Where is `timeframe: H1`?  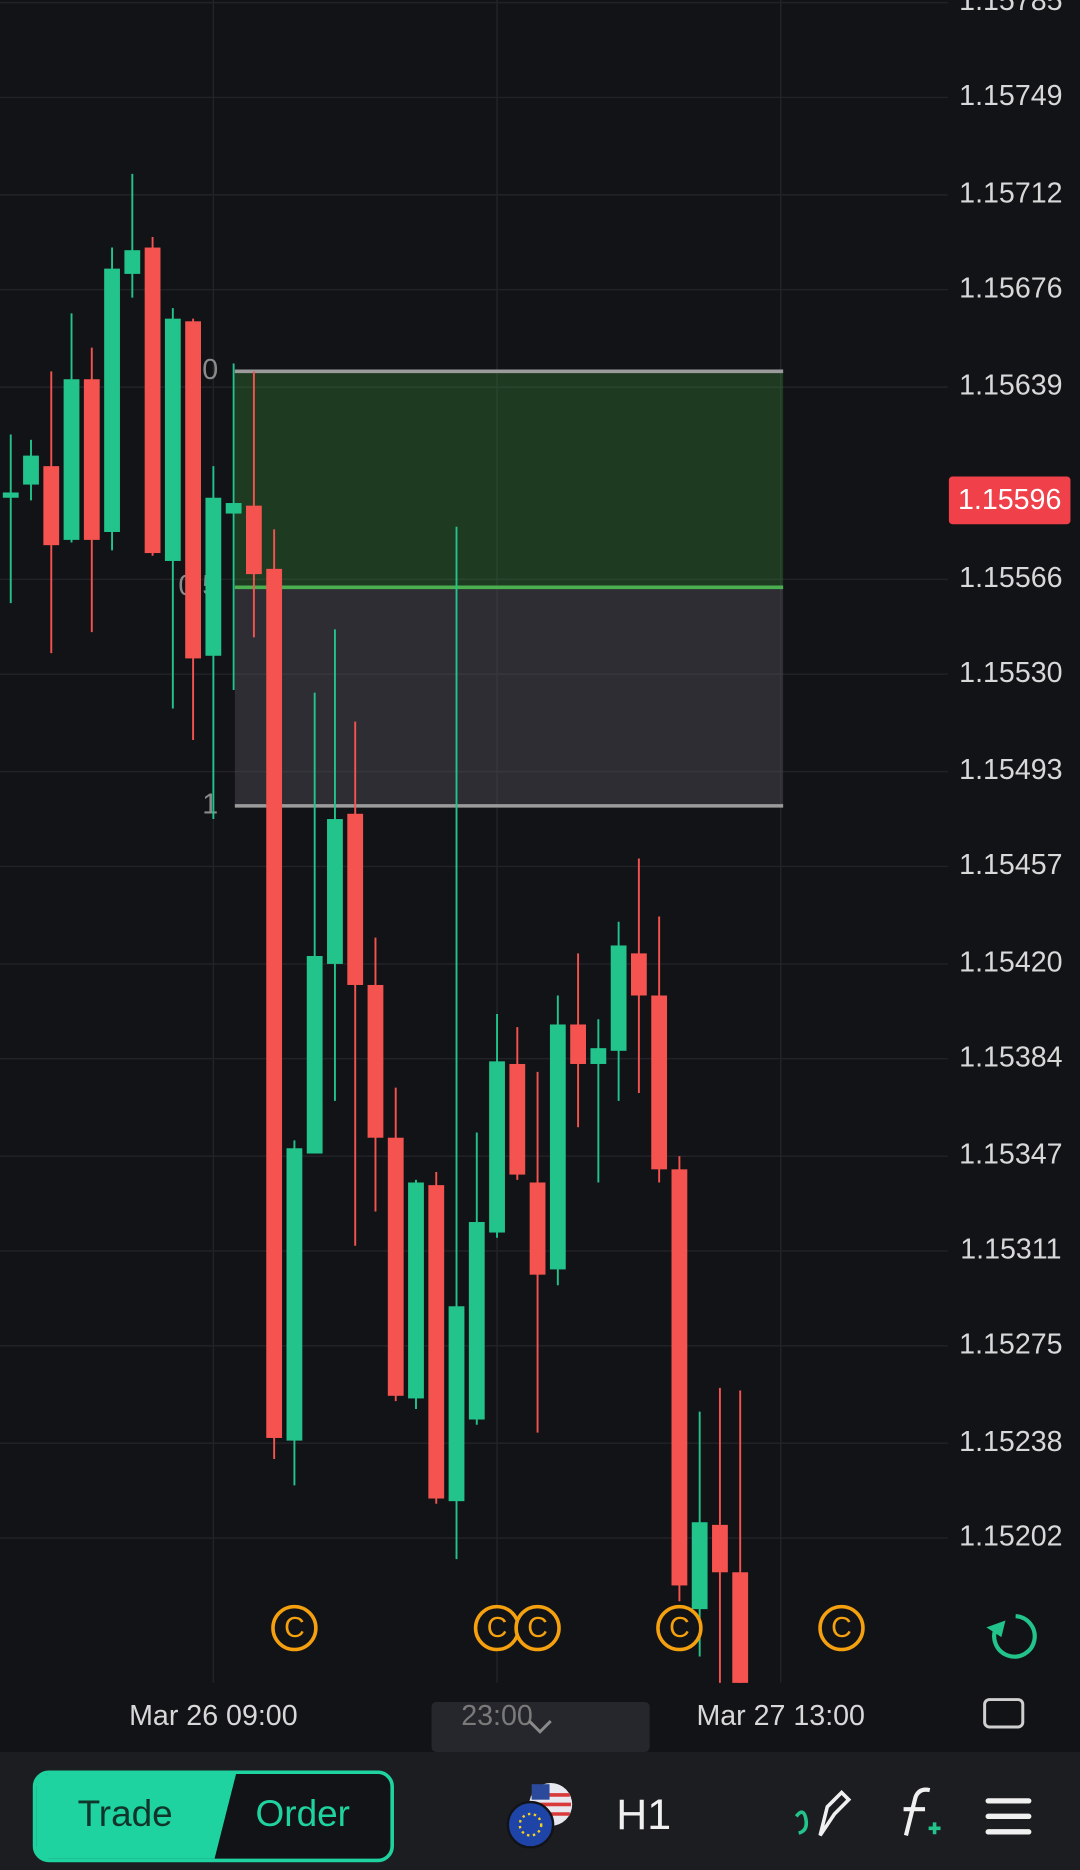
timeframe: H1 is located at coordinates (643, 1815).